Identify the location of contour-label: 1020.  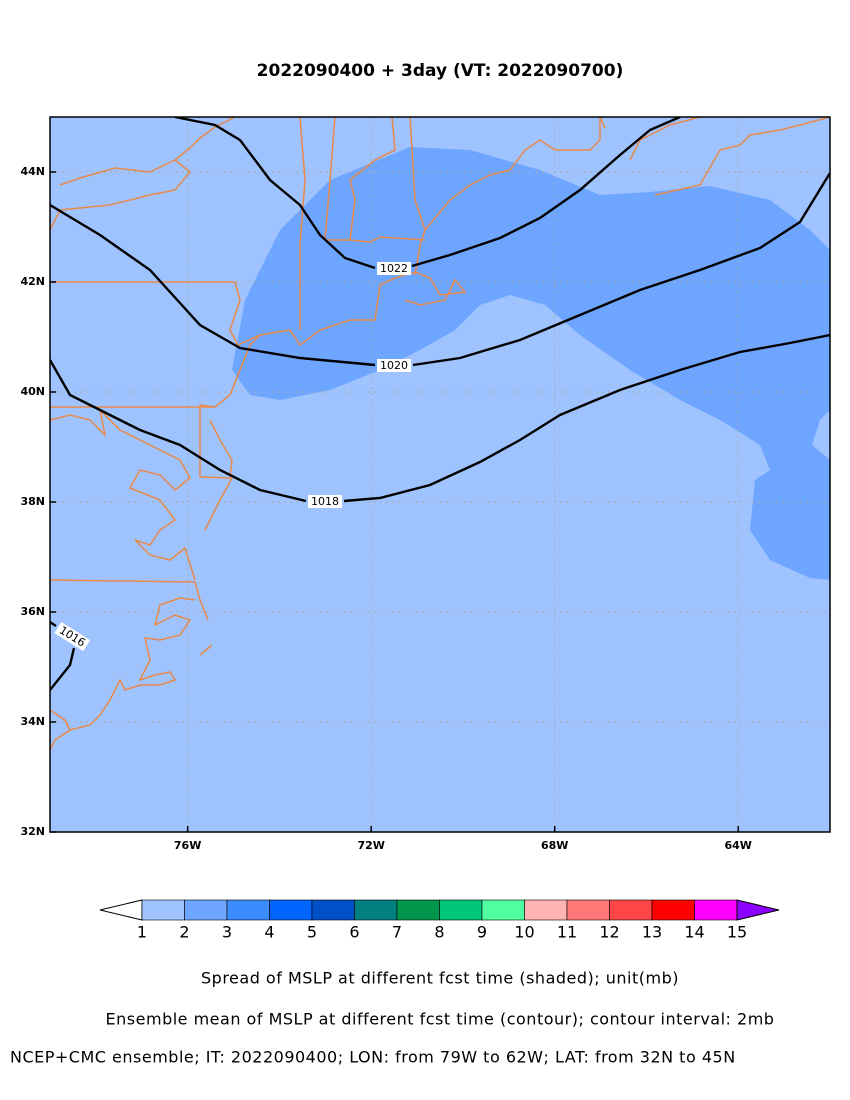
(394, 365).